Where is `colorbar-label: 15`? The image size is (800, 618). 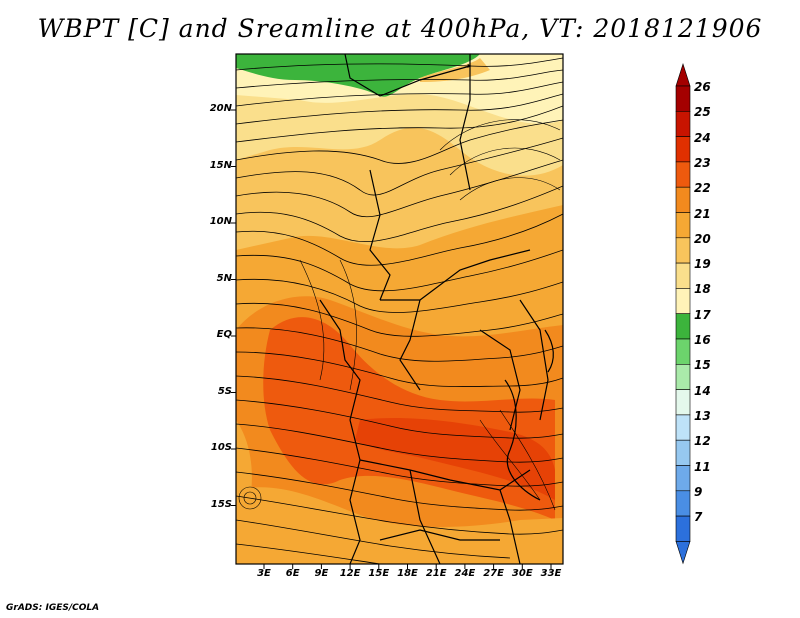 colorbar-label: 15 is located at coordinates (702, 365).